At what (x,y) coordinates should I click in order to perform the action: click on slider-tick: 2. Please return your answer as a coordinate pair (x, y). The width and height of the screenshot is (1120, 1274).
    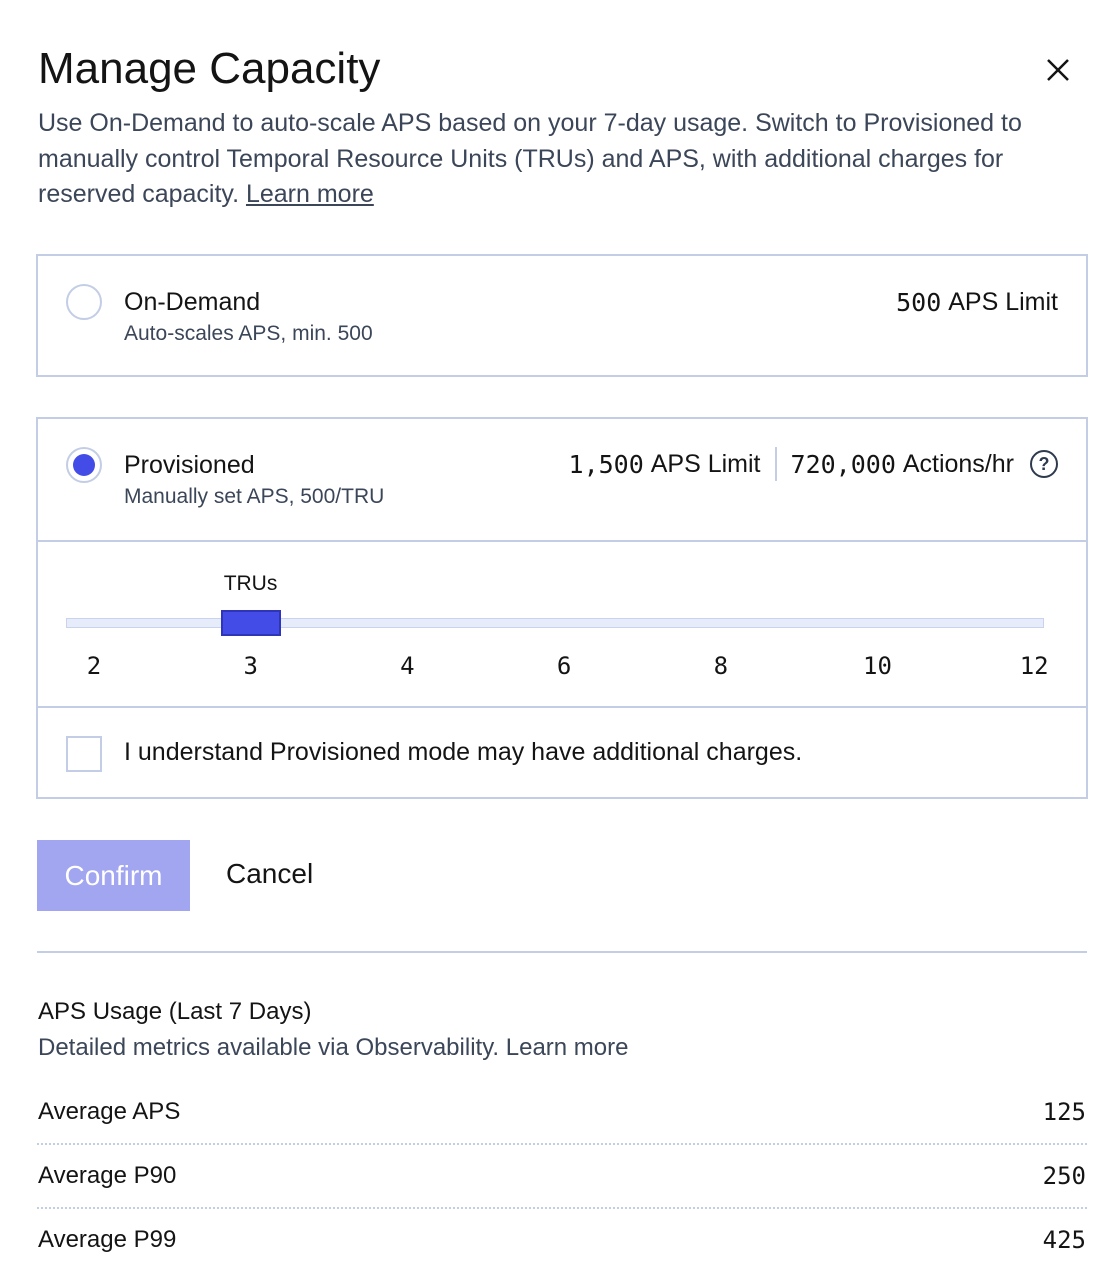
    Looking at the image, I should click on (94, 666).